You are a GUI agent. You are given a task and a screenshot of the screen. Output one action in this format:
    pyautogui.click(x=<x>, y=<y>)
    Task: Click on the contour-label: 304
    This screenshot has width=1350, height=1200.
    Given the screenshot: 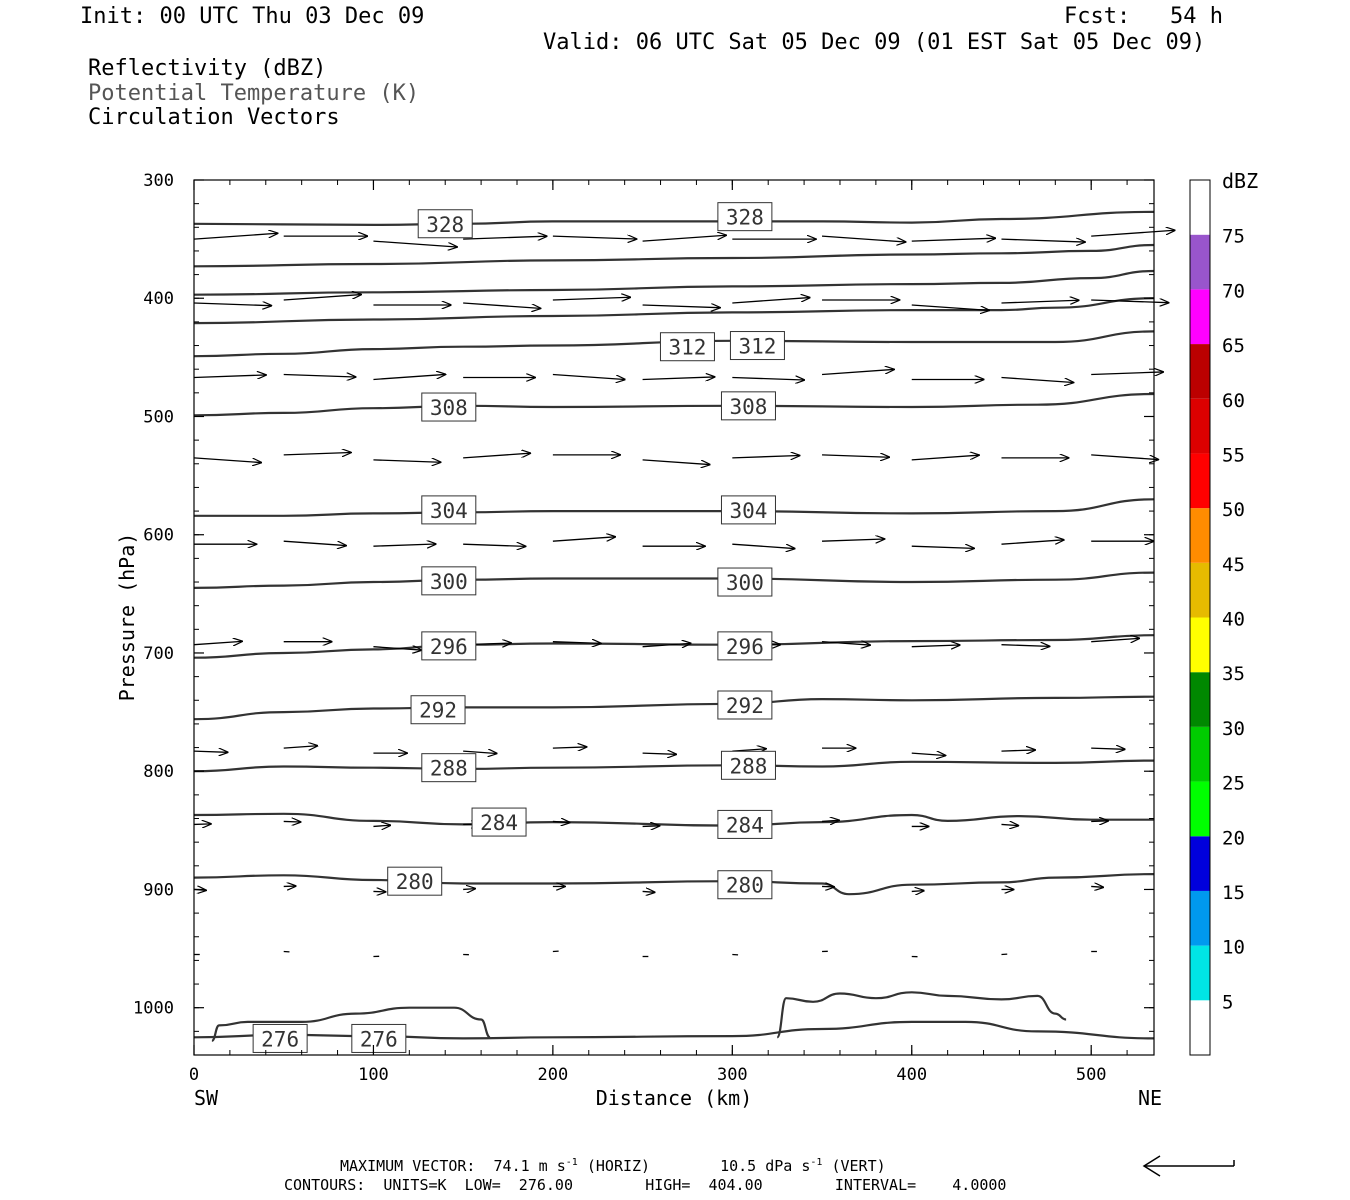 What is the action you would take?
    pyautogui.click(x=449, y=511)
    